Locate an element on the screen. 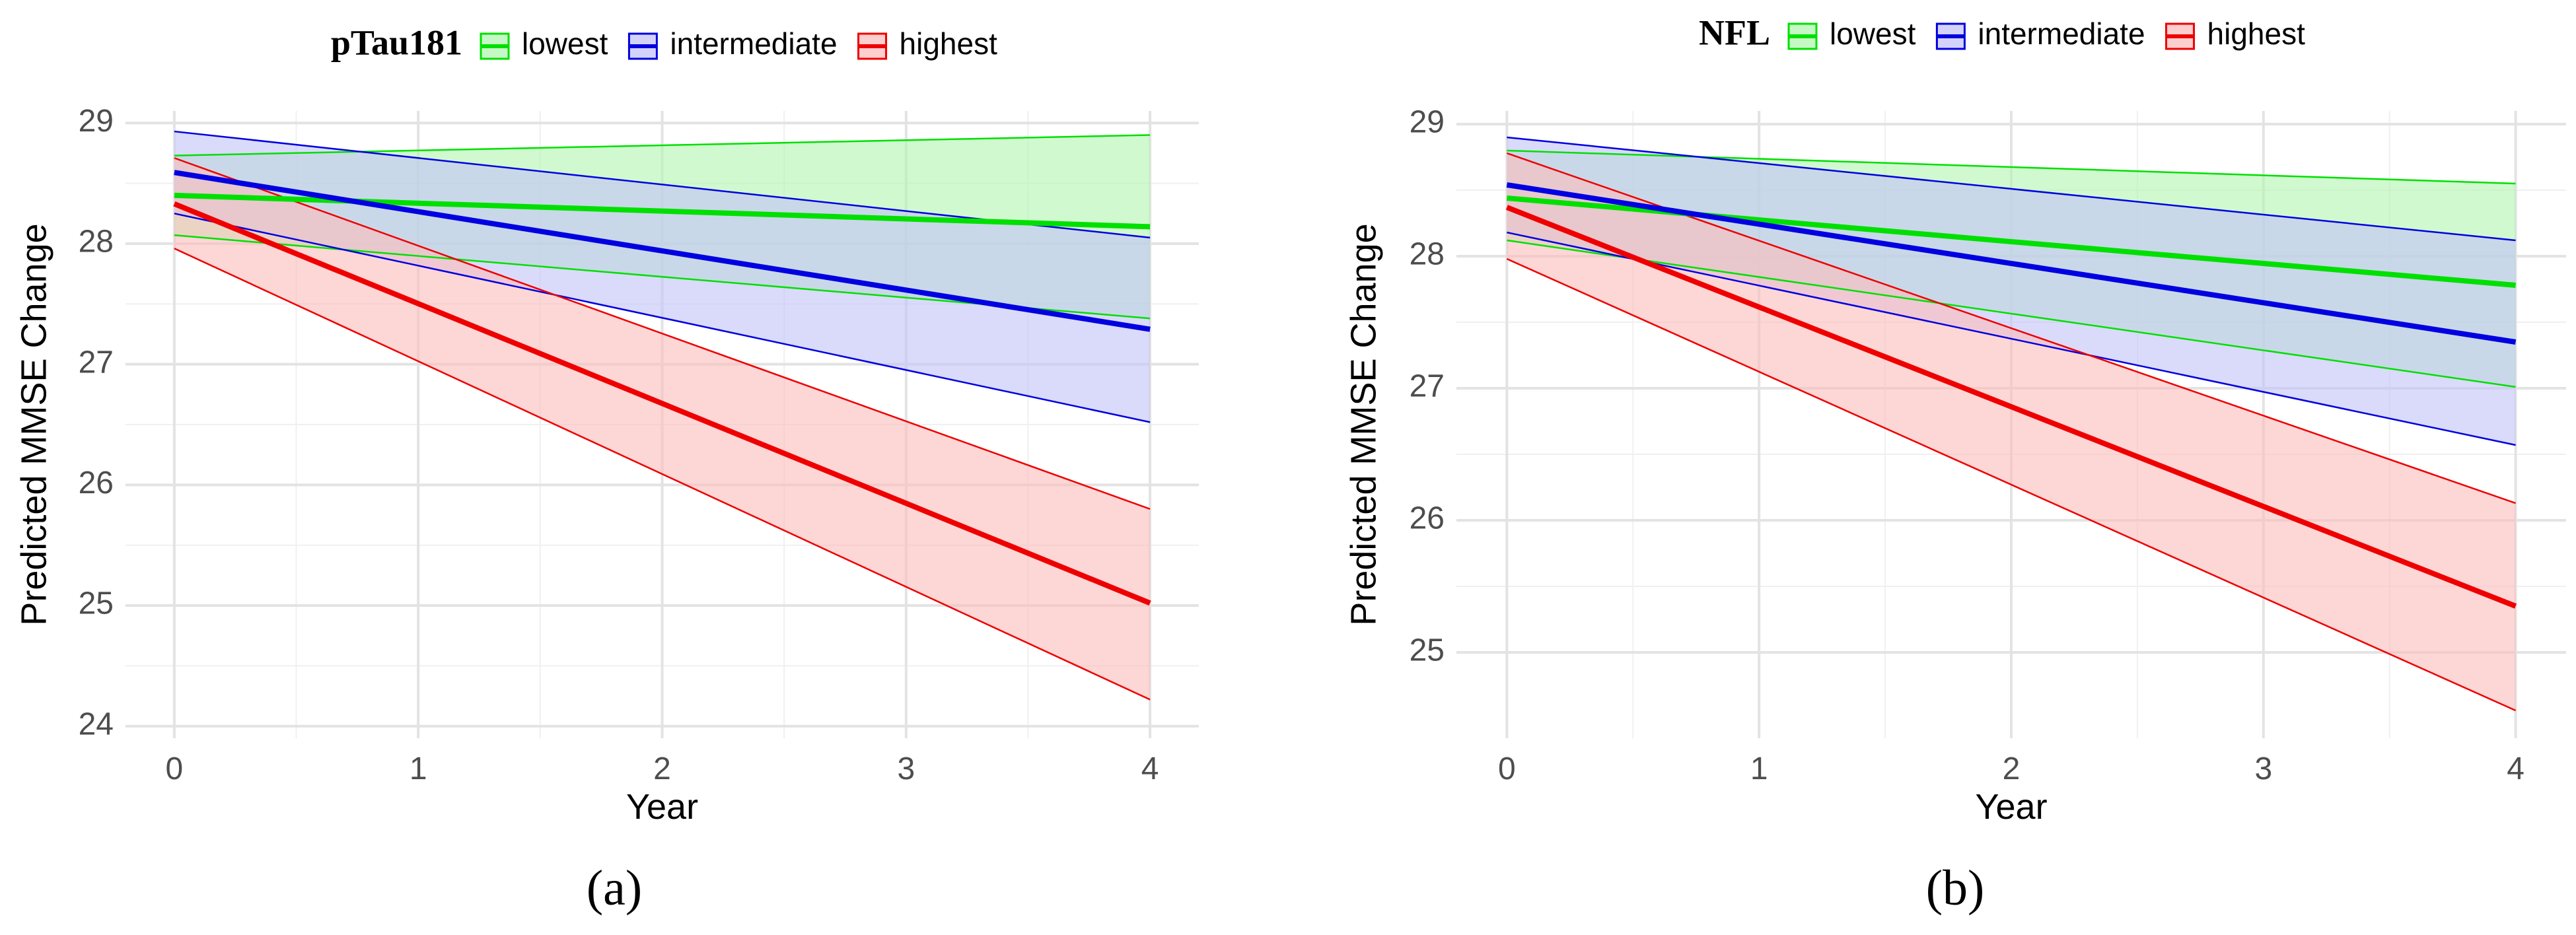 Image resolution: width=2576 pixels, height=935 pixels. panel-label: (b) is located at coordinates (1956, 888).